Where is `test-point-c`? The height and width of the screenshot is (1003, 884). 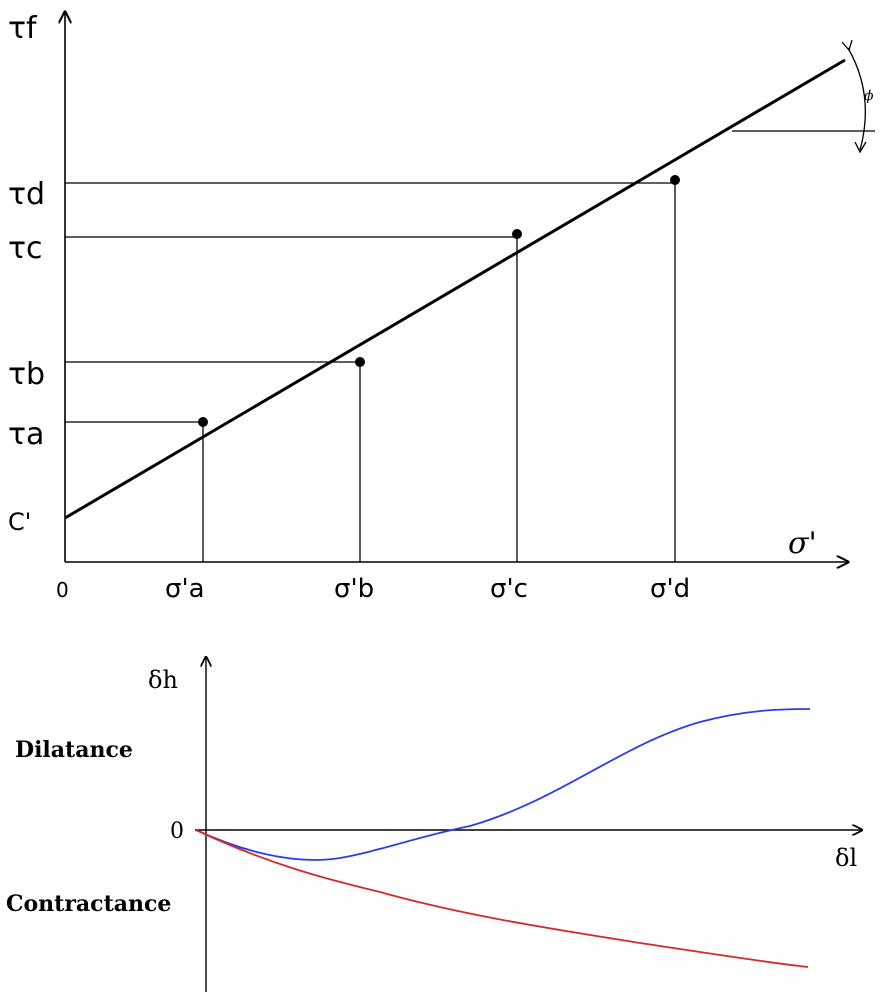 test-point-c is located at coordinates (517, 234).